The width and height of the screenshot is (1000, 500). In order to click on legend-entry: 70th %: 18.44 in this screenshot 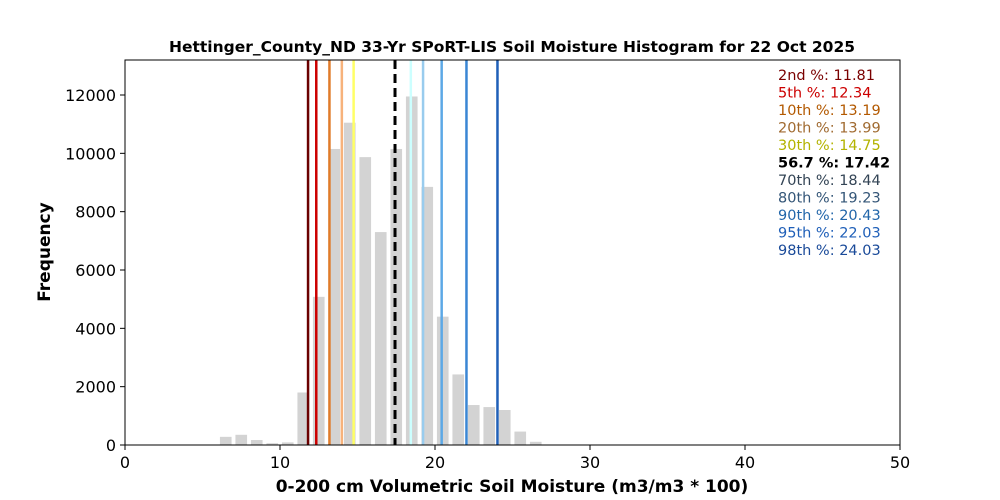, I will do `click(829, 181)`.